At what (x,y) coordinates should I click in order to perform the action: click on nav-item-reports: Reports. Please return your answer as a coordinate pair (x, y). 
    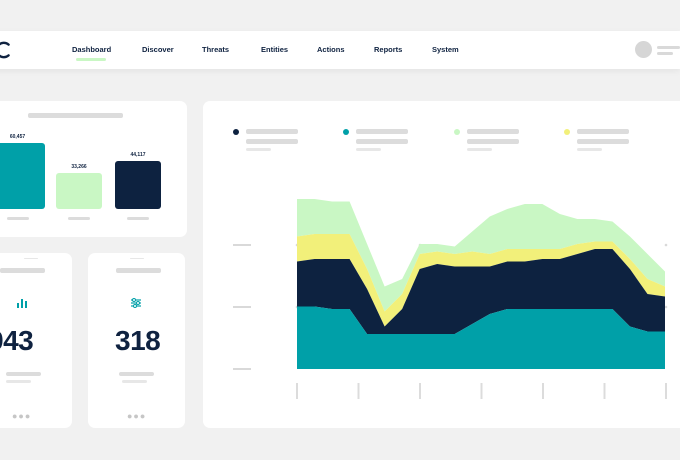
    Looking at the image, I should click on (388, 49).